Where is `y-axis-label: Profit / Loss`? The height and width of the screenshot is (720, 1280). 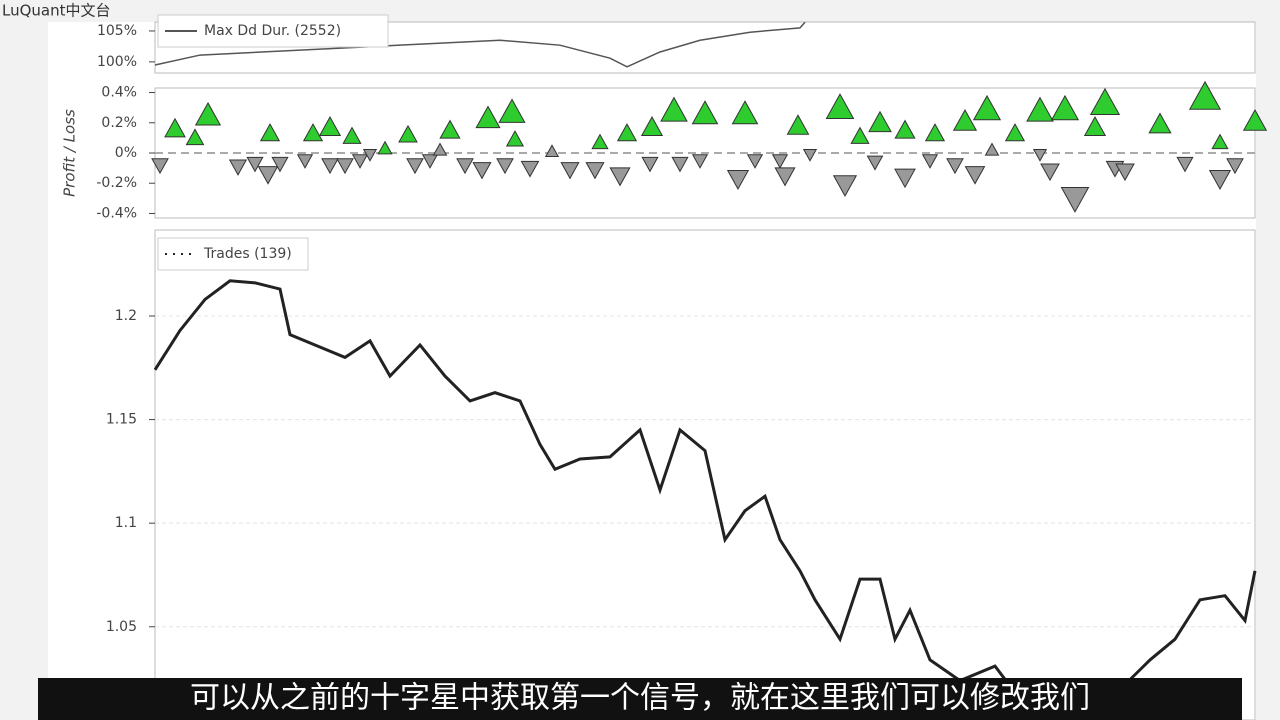 y-axis-label: Profit / Loss is located at coordinates (70, 153).